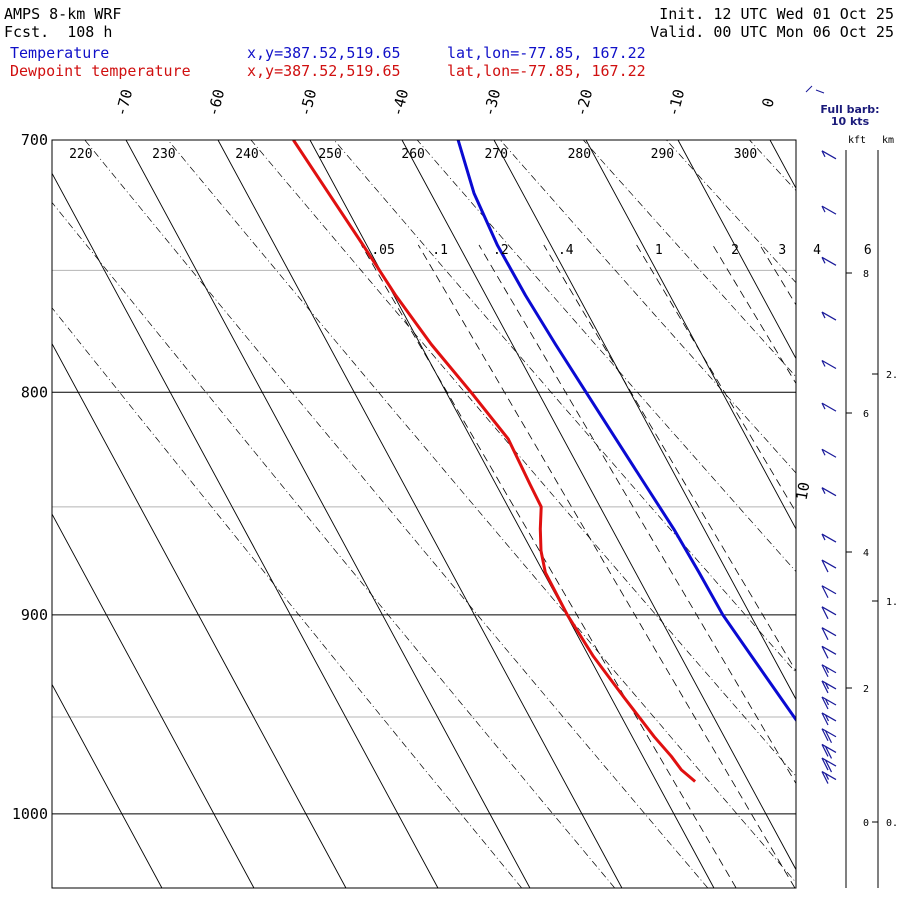 This screenshot has width=900, height=900. I want to click on mixing-ratio-label: 3, so click(782, 250).